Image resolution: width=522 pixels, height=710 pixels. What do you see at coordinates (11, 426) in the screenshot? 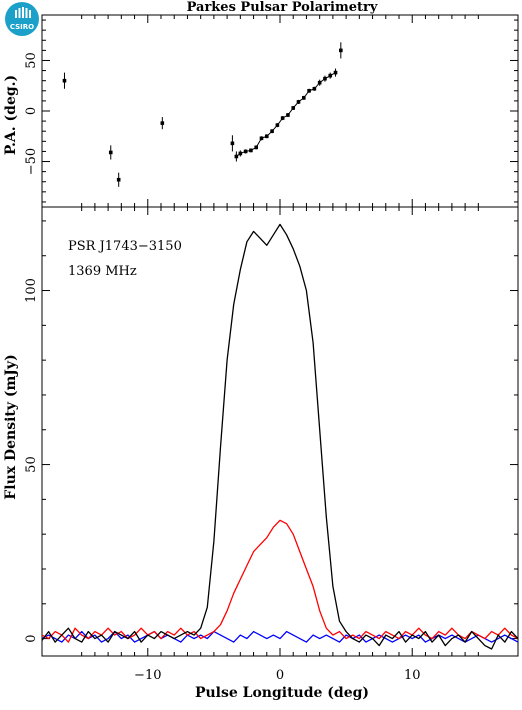
I see `flux-axis-label: Flux Density (mJy)` at bounding box center [11, 426].